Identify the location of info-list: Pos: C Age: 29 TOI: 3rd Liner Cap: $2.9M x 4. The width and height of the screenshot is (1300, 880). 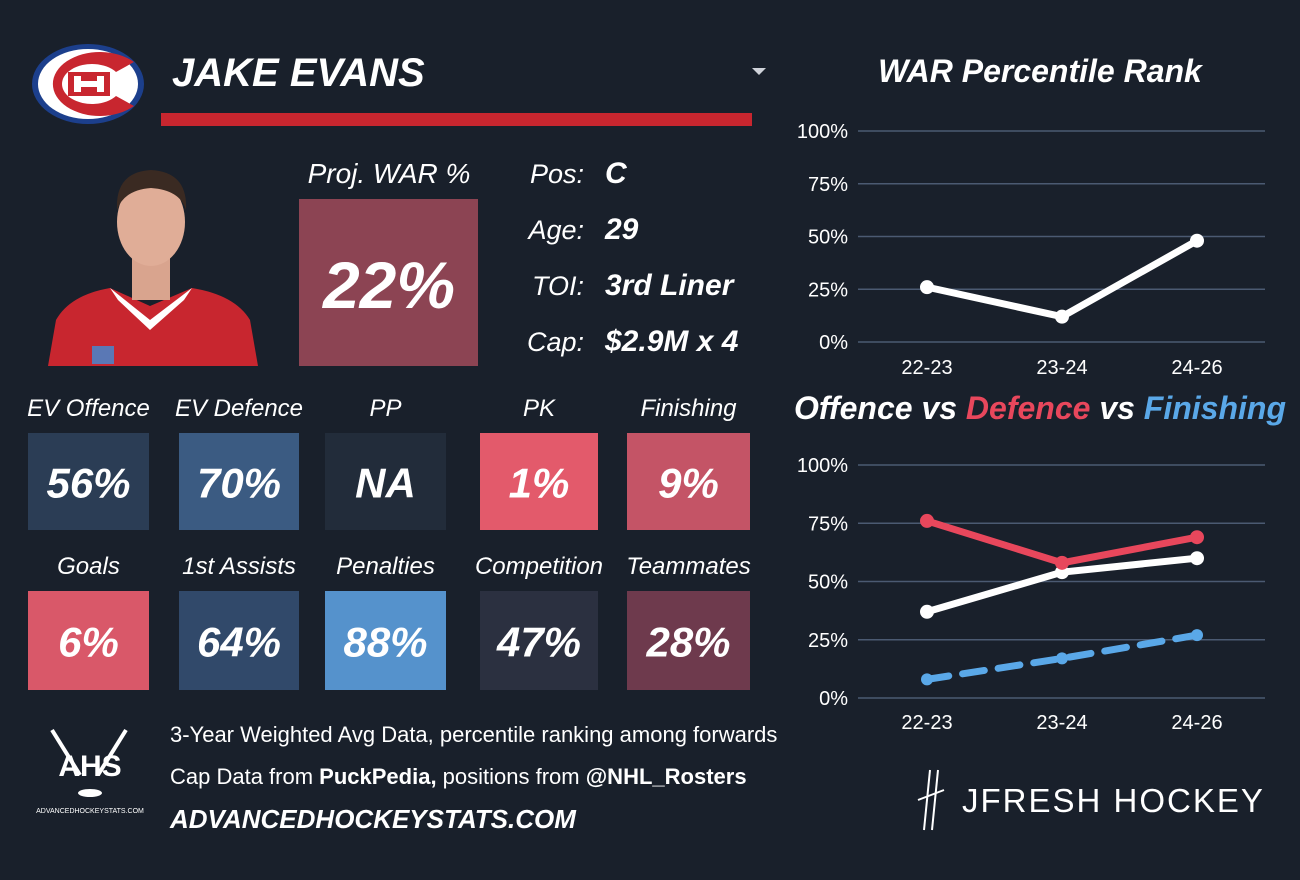
(632, 257).